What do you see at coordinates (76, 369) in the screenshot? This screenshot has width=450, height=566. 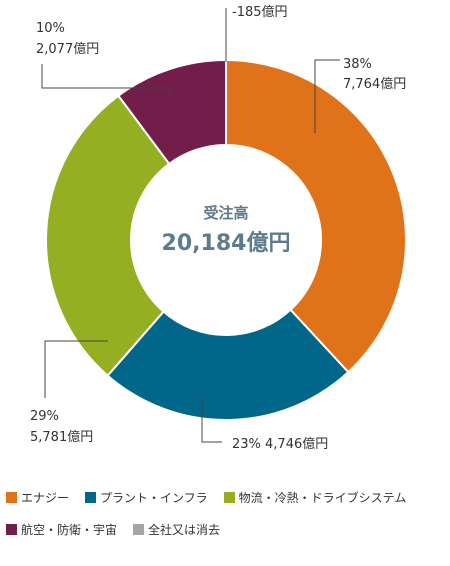 I see `leader-logistics` at bounding box center [76, 369].